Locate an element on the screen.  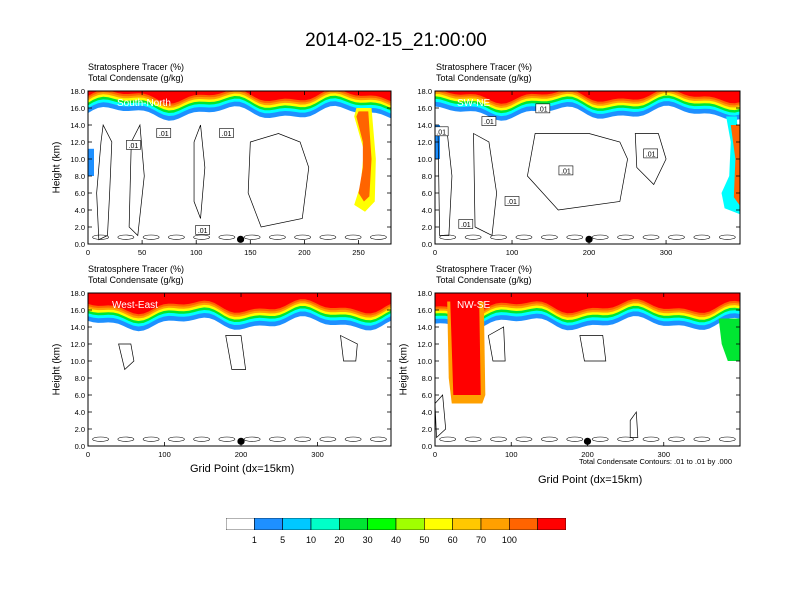
panel3-subtitle-1: Stratosphere Tracer (%) is located at coordinates (136, 269).